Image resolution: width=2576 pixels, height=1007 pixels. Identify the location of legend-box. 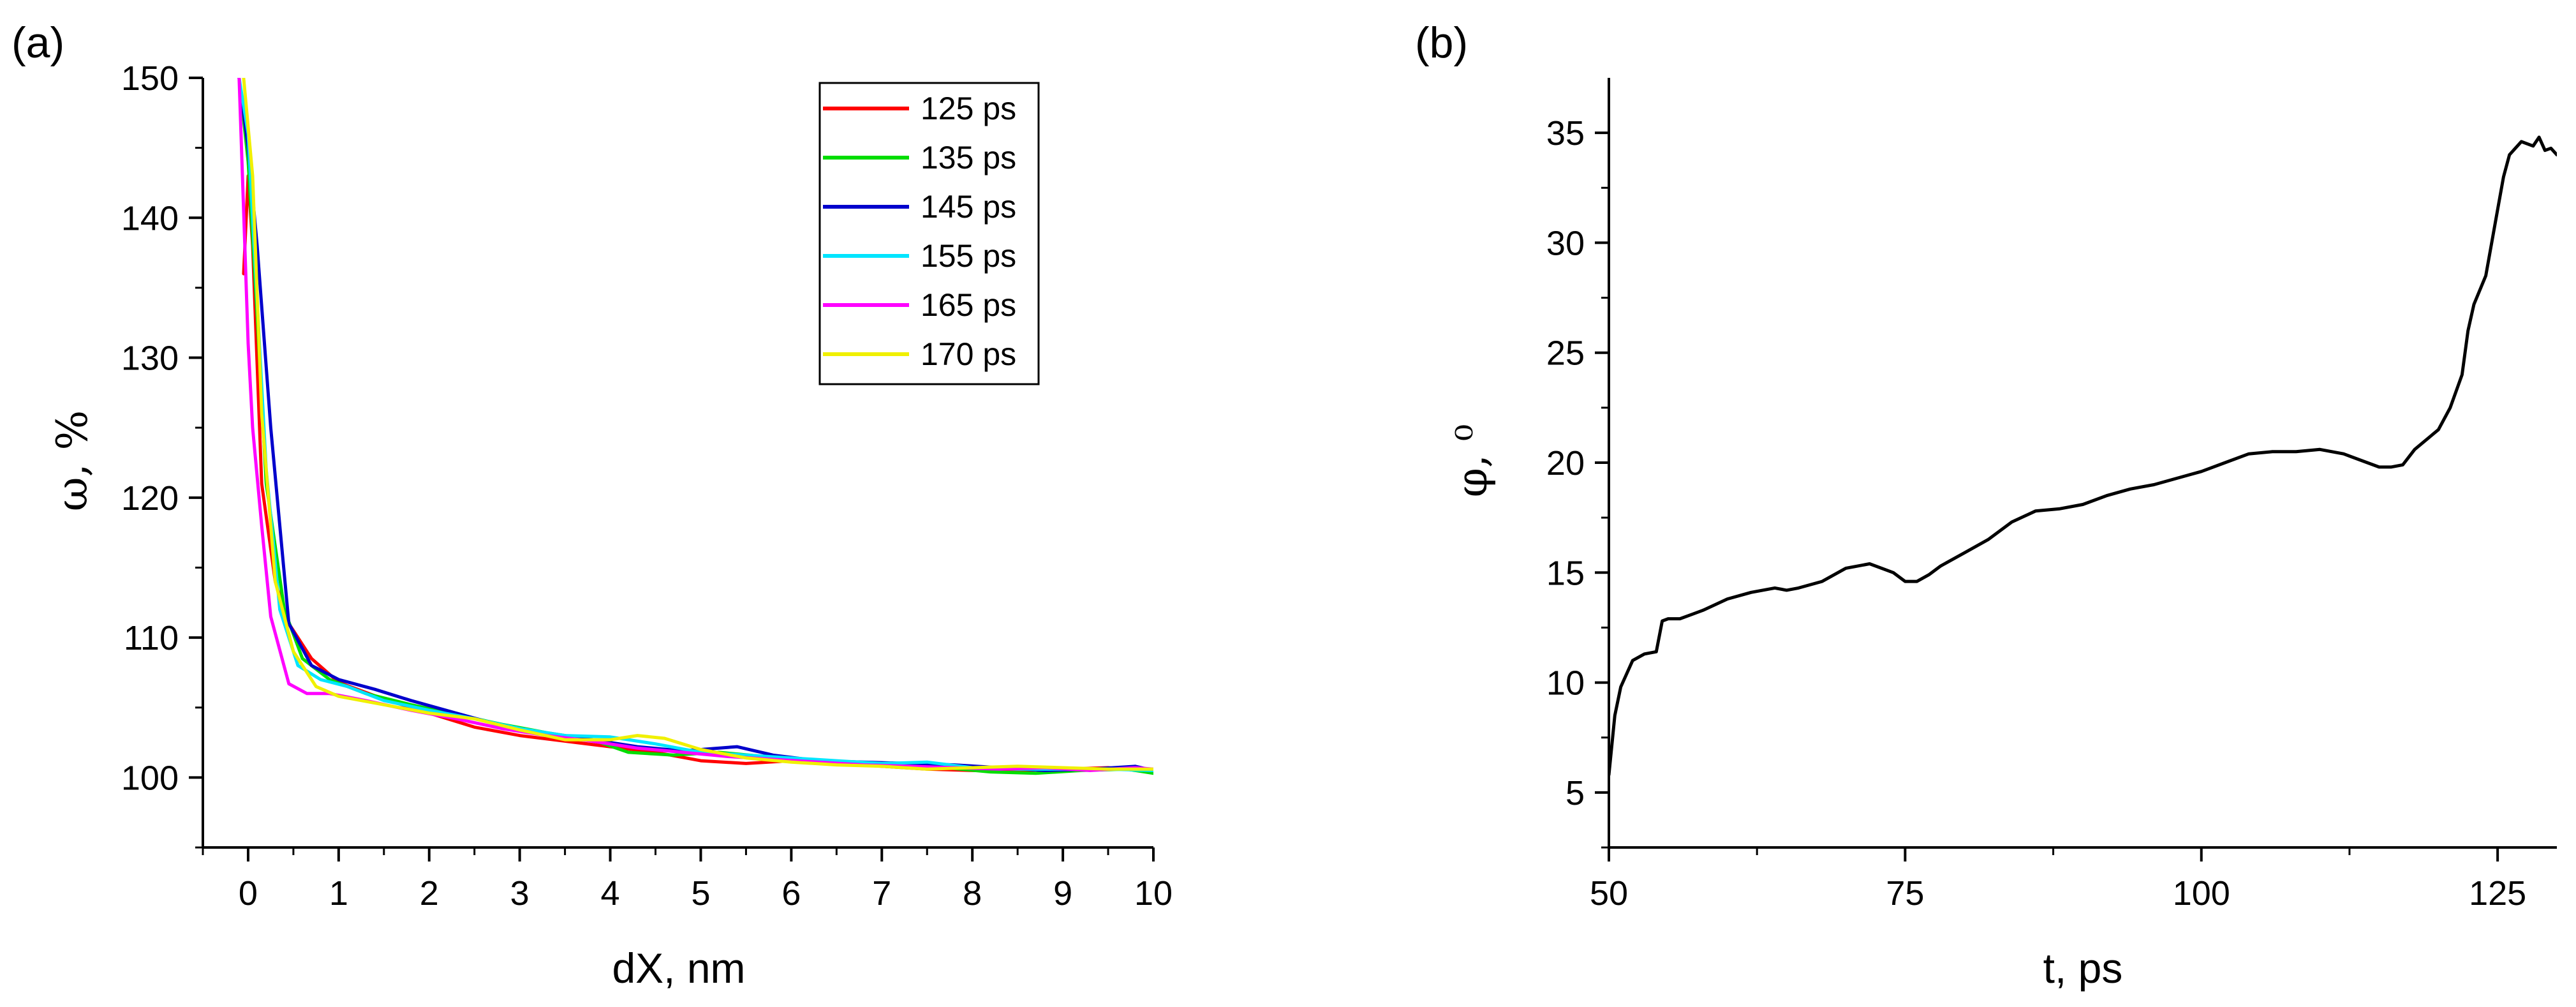
(929, 234).